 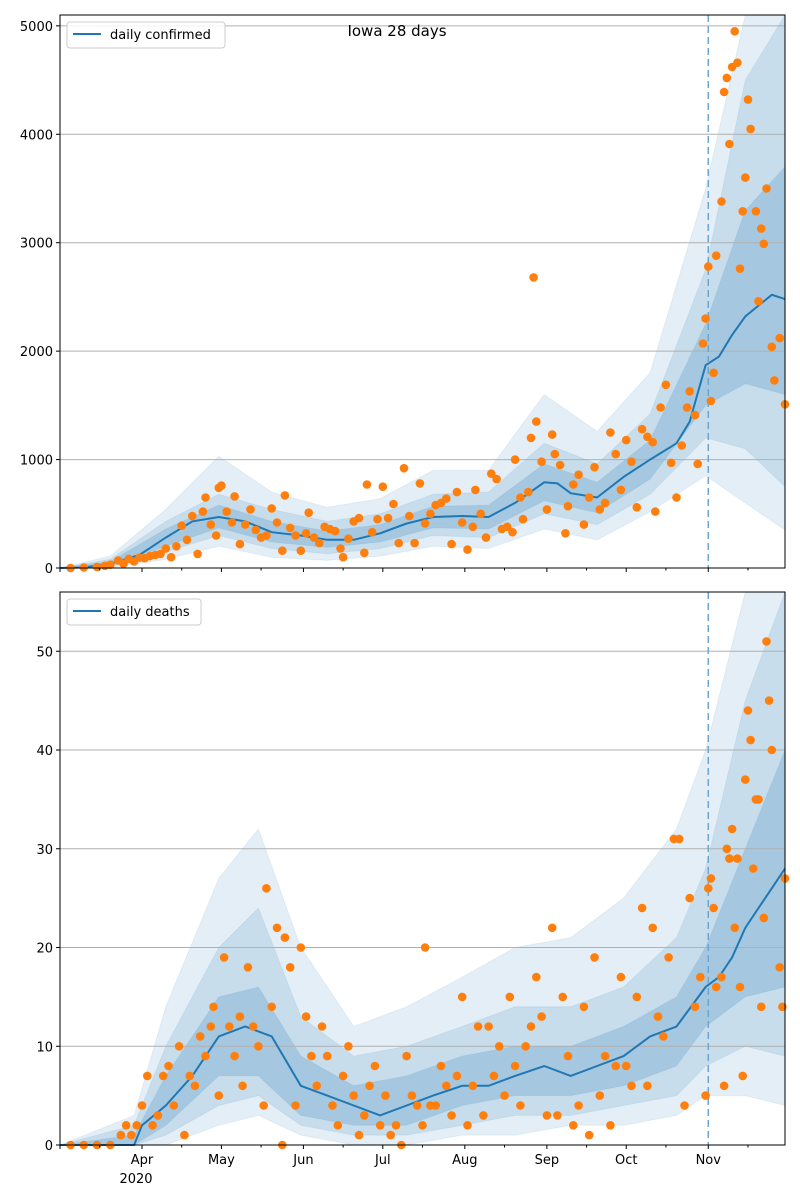 I want to click on x-tick-label: Jul, so click(x=382, y=1160).